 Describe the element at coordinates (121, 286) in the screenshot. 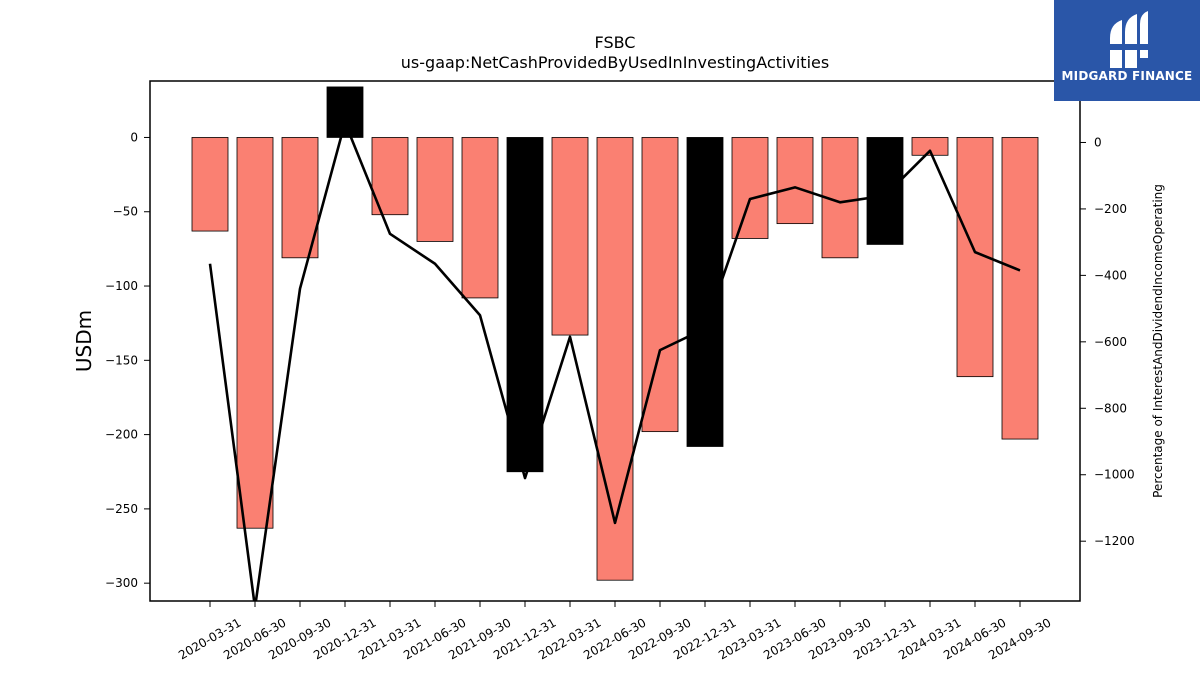

I see `y-tick-label-left: −100` at that location.